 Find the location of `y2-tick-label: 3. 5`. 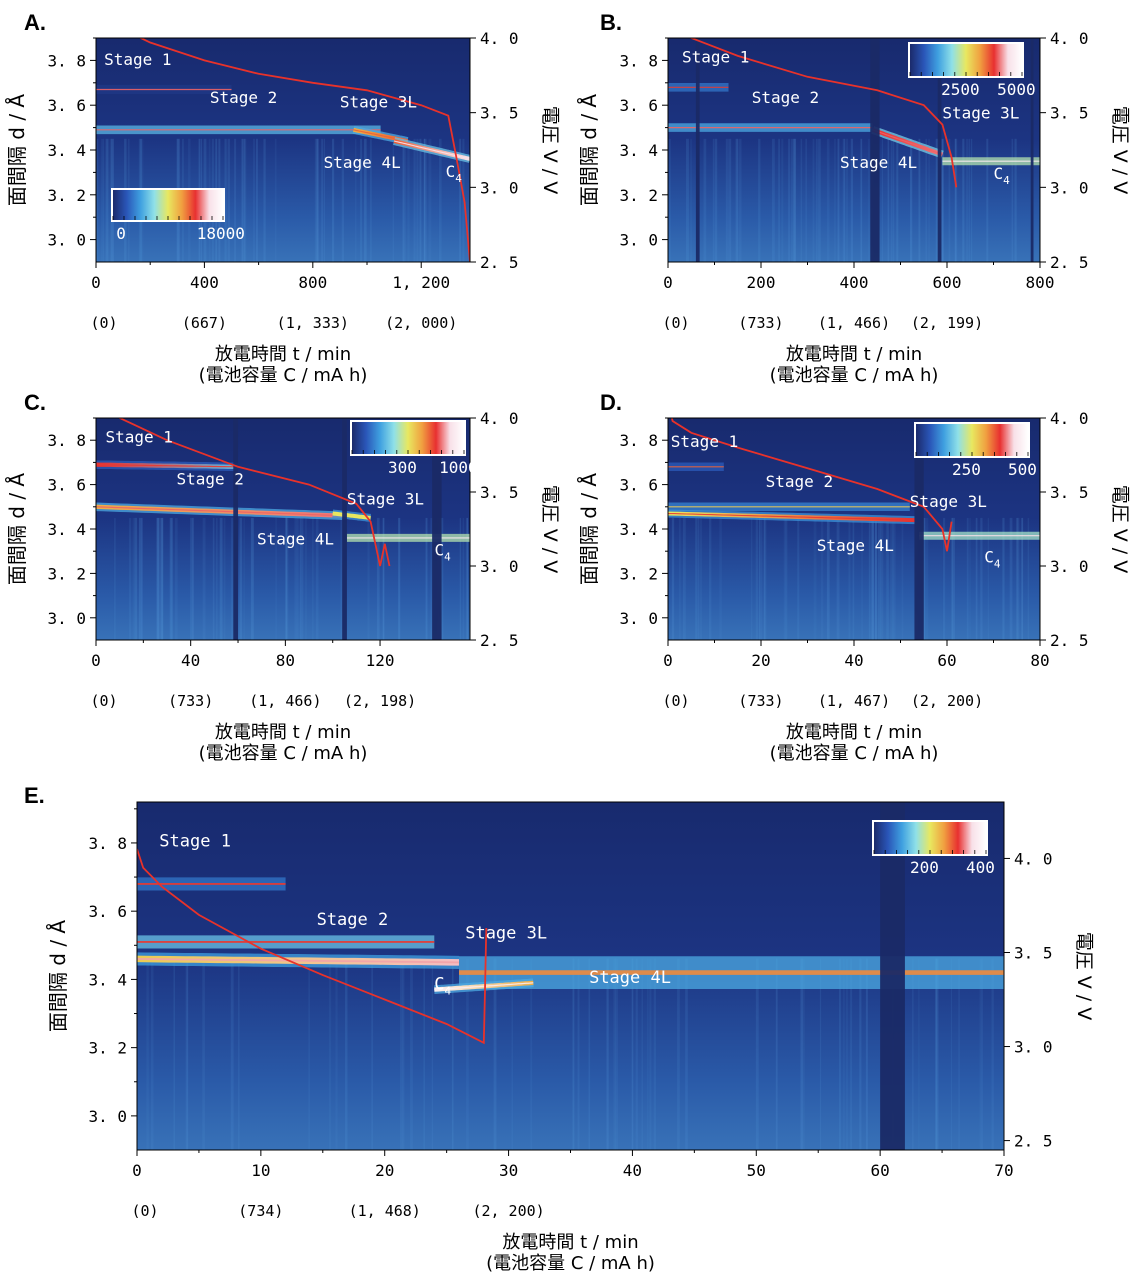

y2-tick-label: 3. 5 is located at coordinates (499, 113).